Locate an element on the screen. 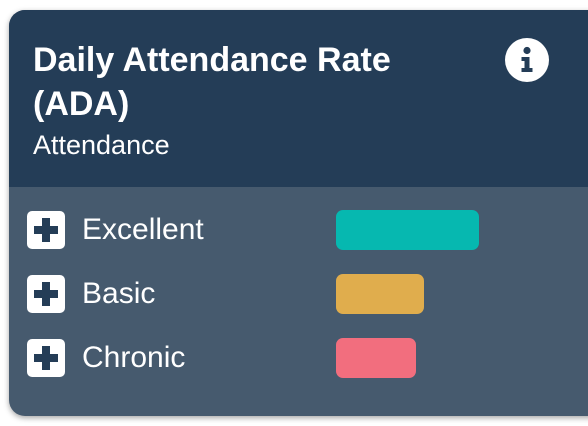 The height and width of the screenshot is (426, 588). legend-label-basic: Basic is located at coordinates (119, 293).